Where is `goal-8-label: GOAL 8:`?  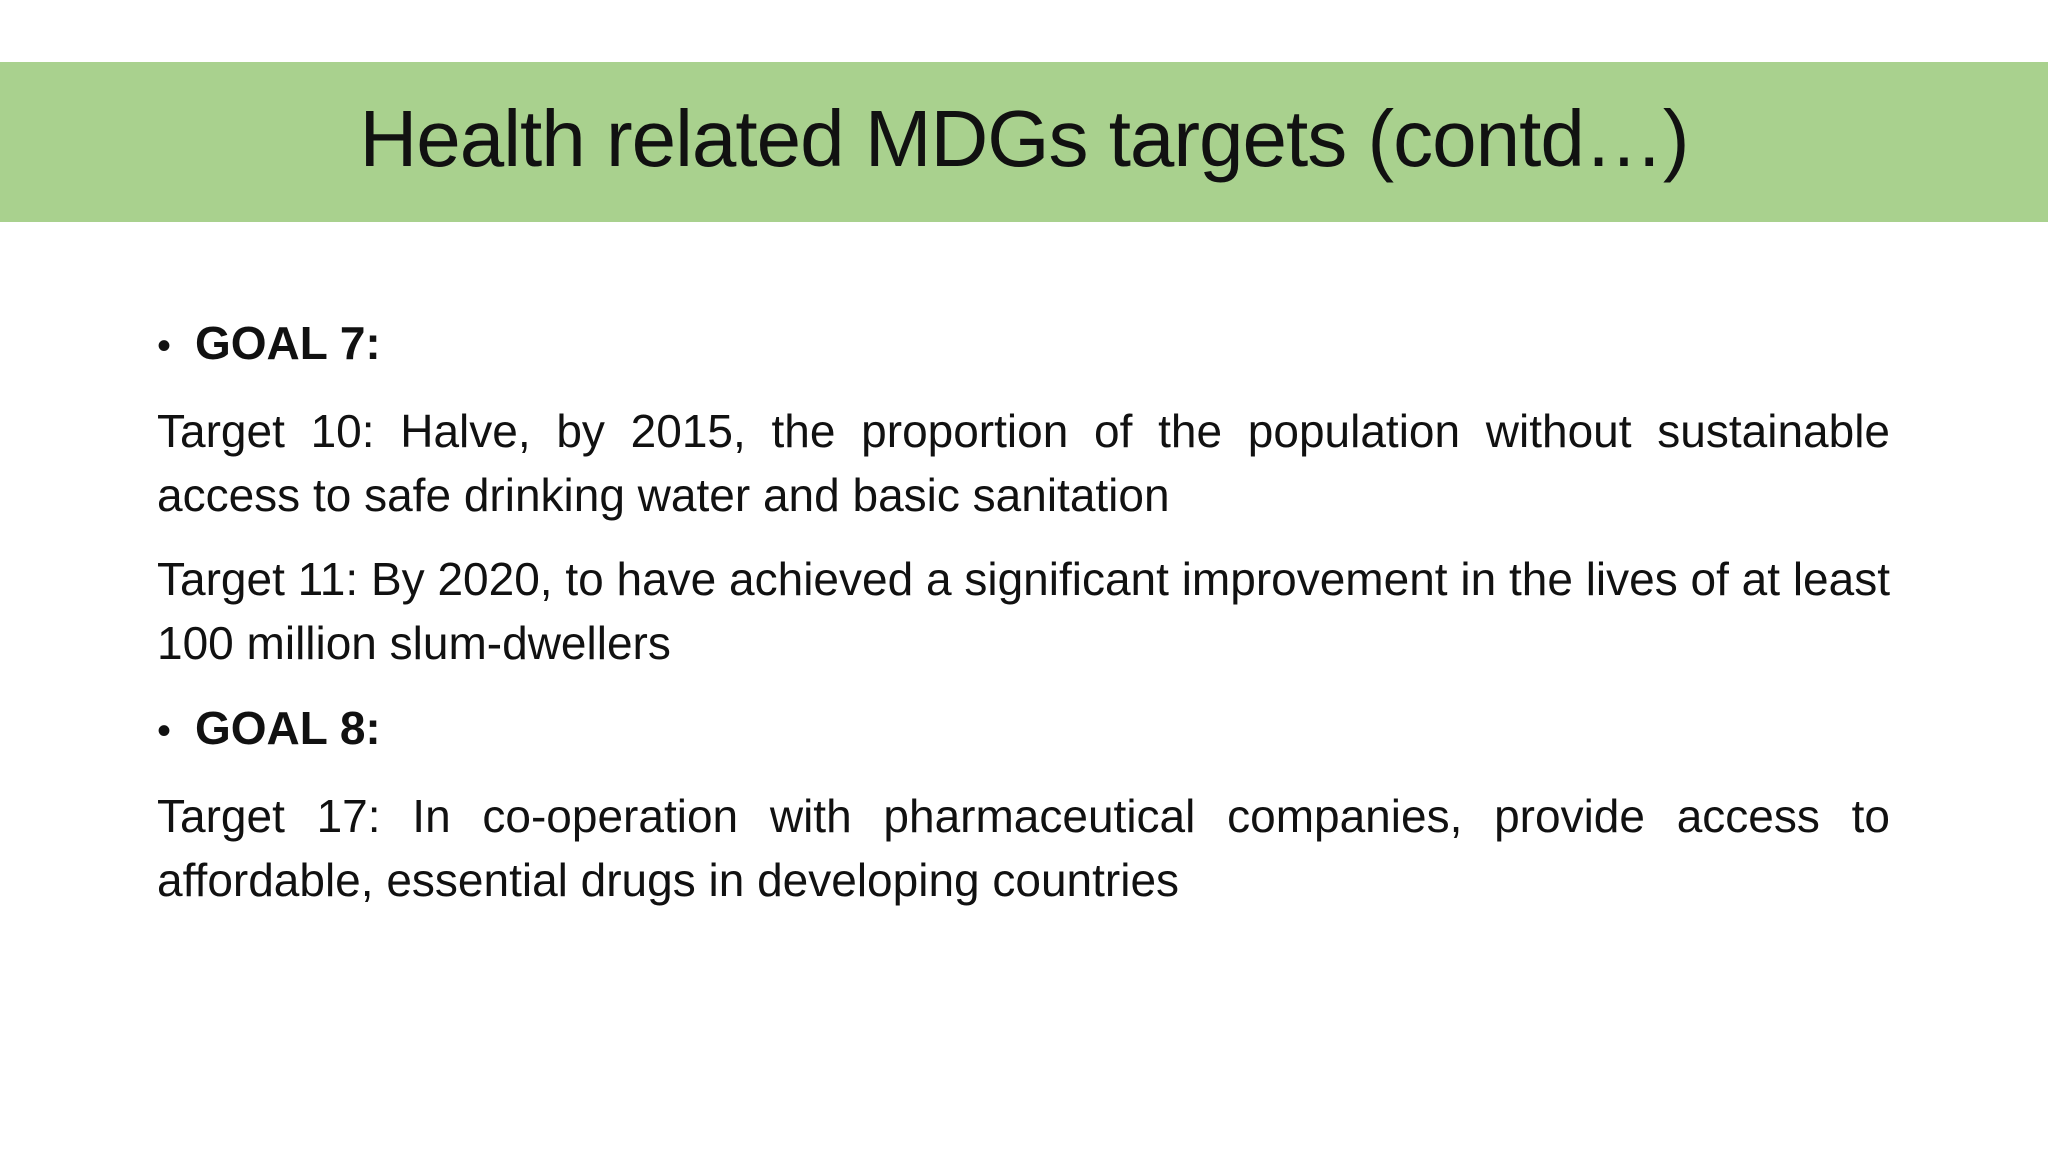
goal-8-label: GOAL 8: is located at coordinates (288, 728).